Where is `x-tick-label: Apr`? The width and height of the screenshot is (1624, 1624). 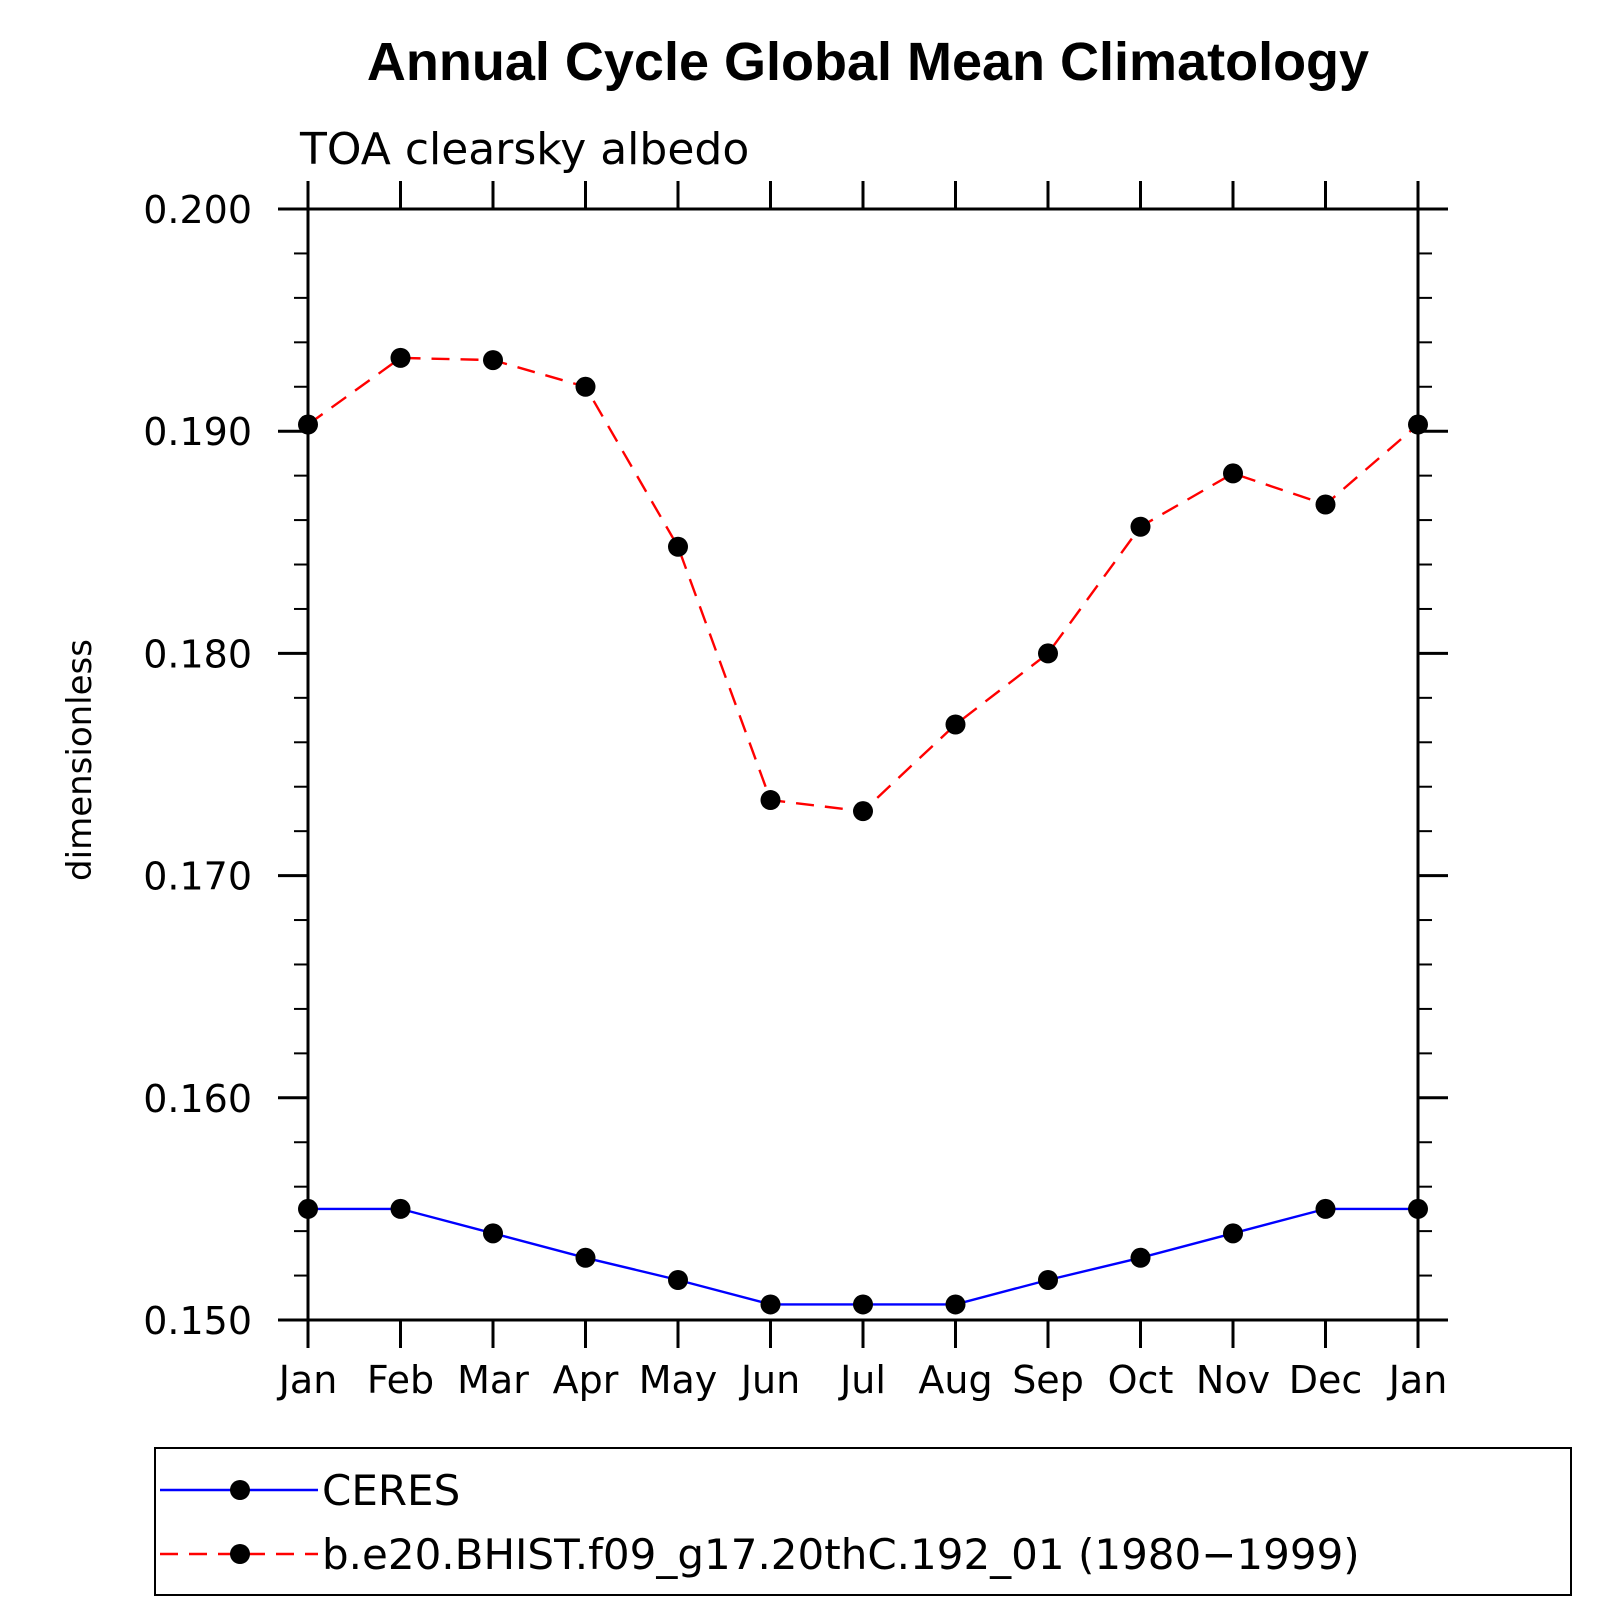
x-tick-label: Apr is located at coordinates (586, 1380).